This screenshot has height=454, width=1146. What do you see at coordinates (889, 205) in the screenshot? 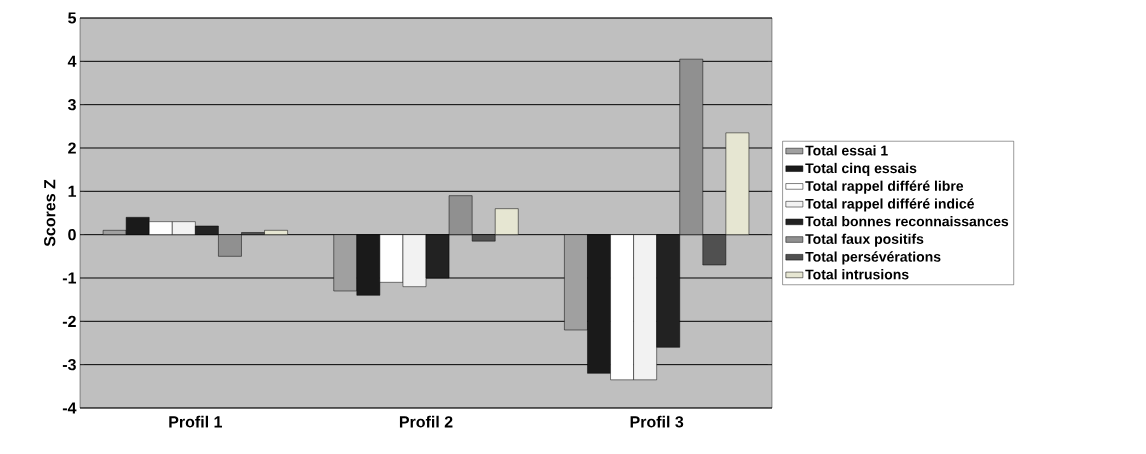
I see `legend-label: Total rappel différé indicé` at bounding box center [889, 205].